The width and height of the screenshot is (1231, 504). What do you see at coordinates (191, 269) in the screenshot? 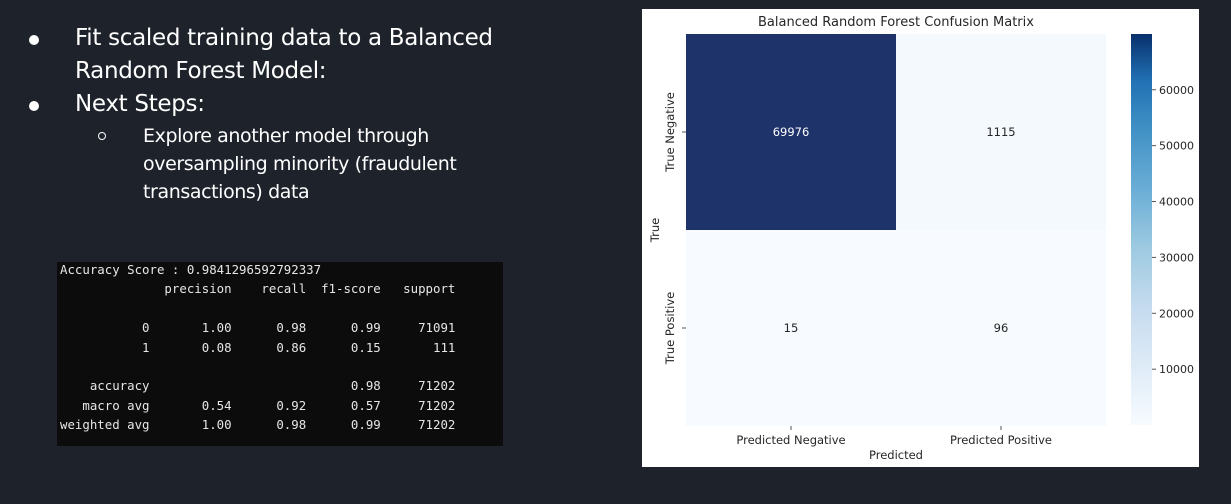
I see `report-line: Accuracy Score : 0.9841296592792337` at bounding box center [191, 269].